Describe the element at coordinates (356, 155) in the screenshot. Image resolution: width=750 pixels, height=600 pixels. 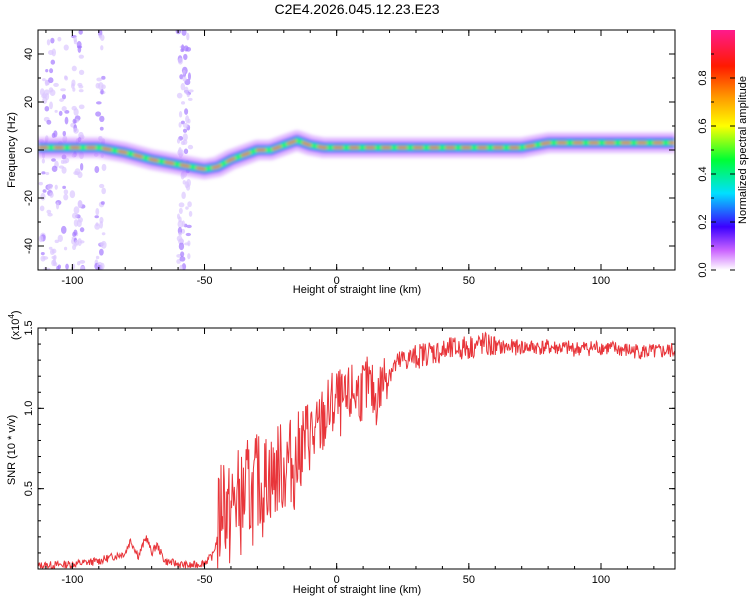
I see `spectral-band-peak` at that location.